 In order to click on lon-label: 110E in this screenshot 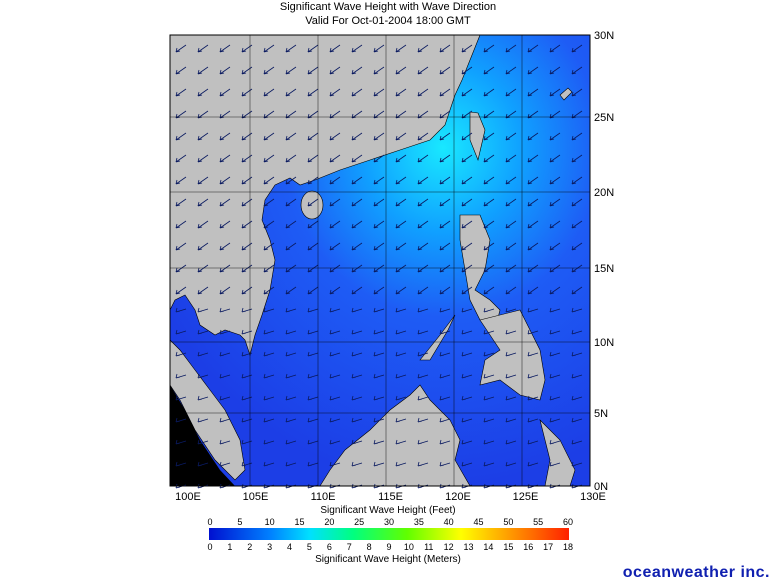, I will do `click(323, 497)`.